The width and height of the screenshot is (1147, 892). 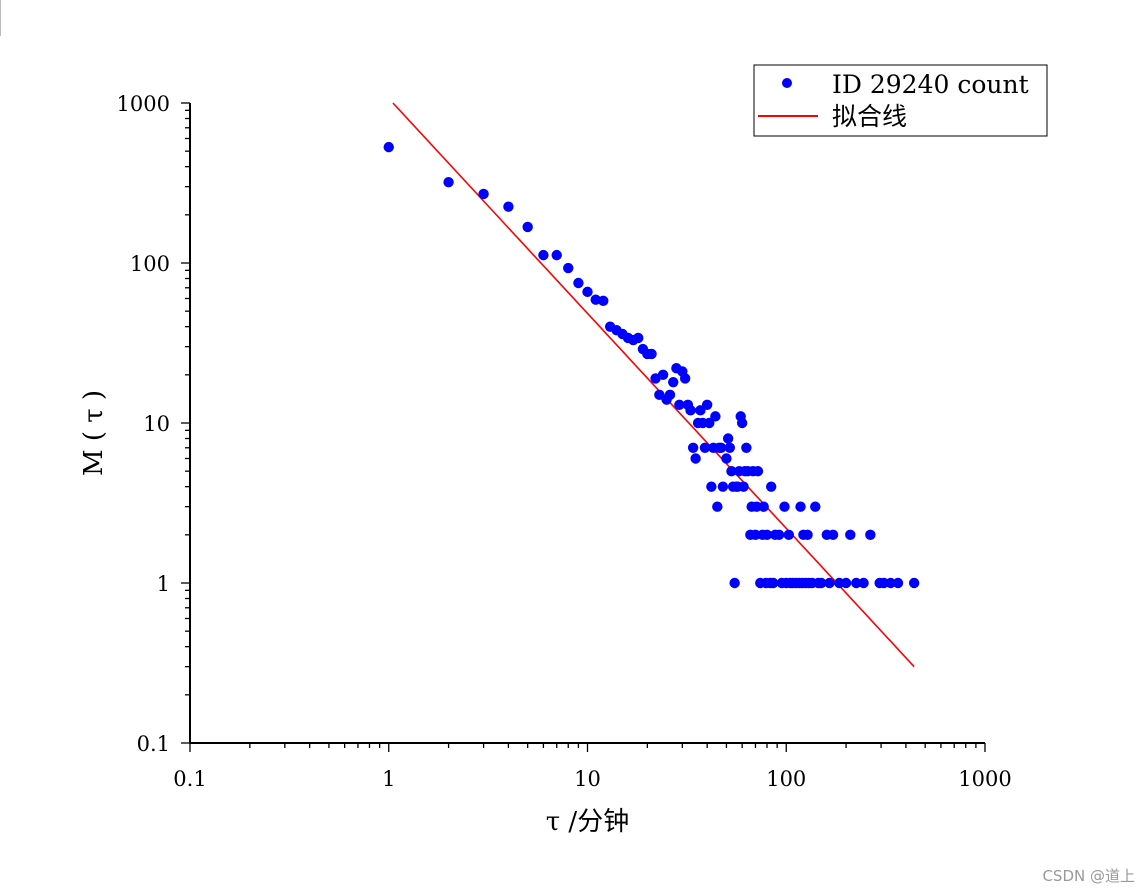 What do you see at coordinates (1088, 876) in the screenshot?
I see `watermark: CSDN @道上` at bounding box center [1088, 876].